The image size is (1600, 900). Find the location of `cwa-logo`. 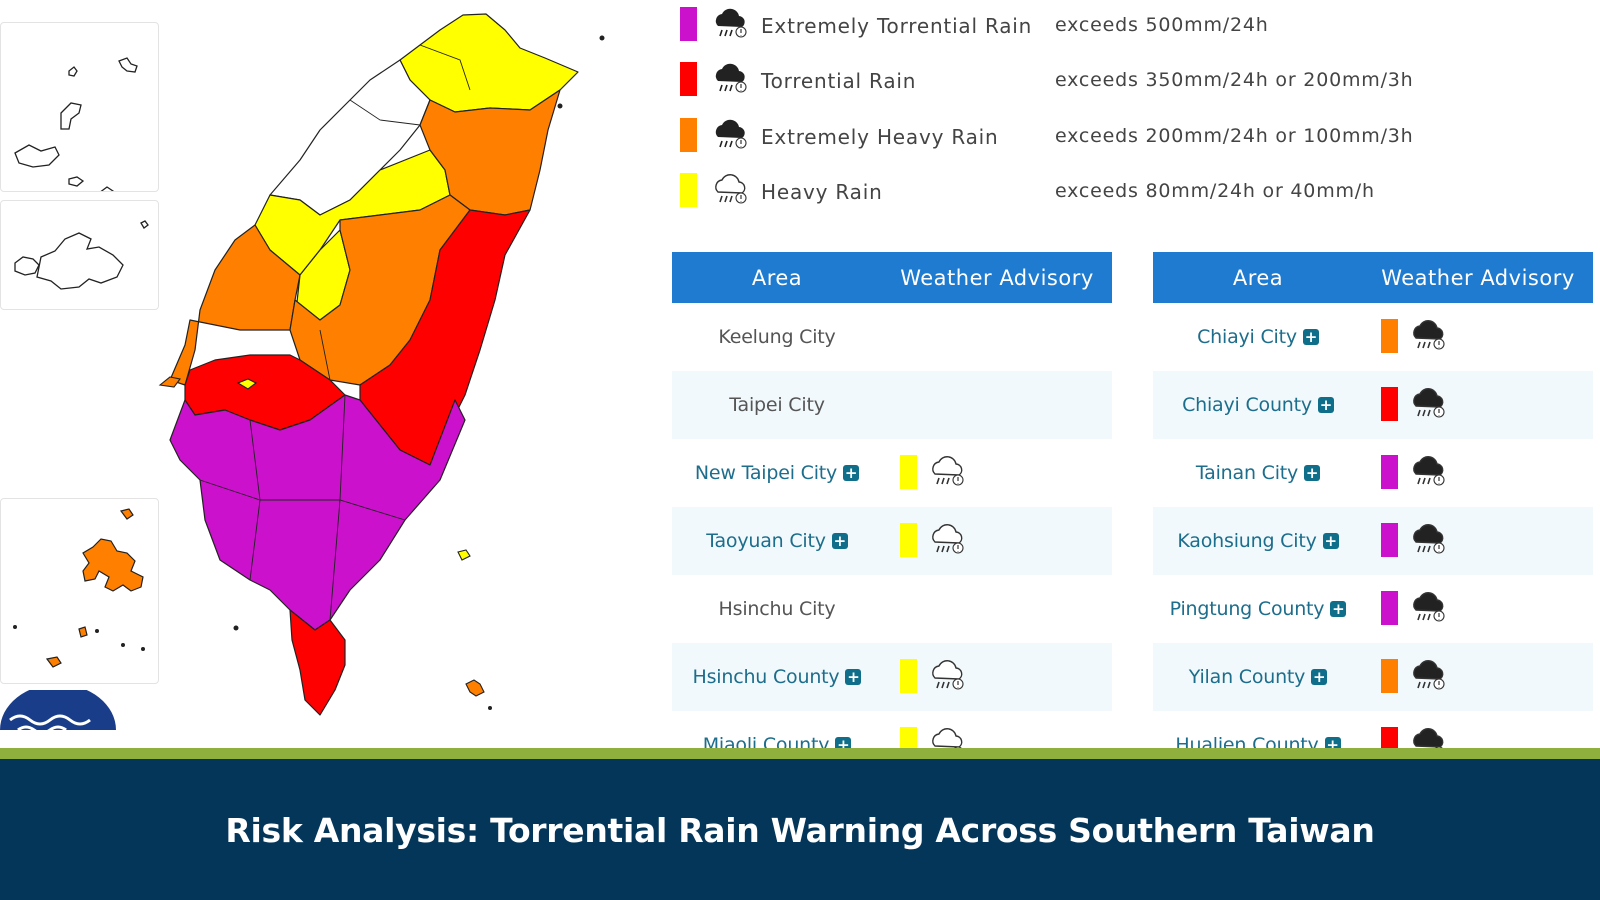

cwa-logo is located at coordinates (58, 712).